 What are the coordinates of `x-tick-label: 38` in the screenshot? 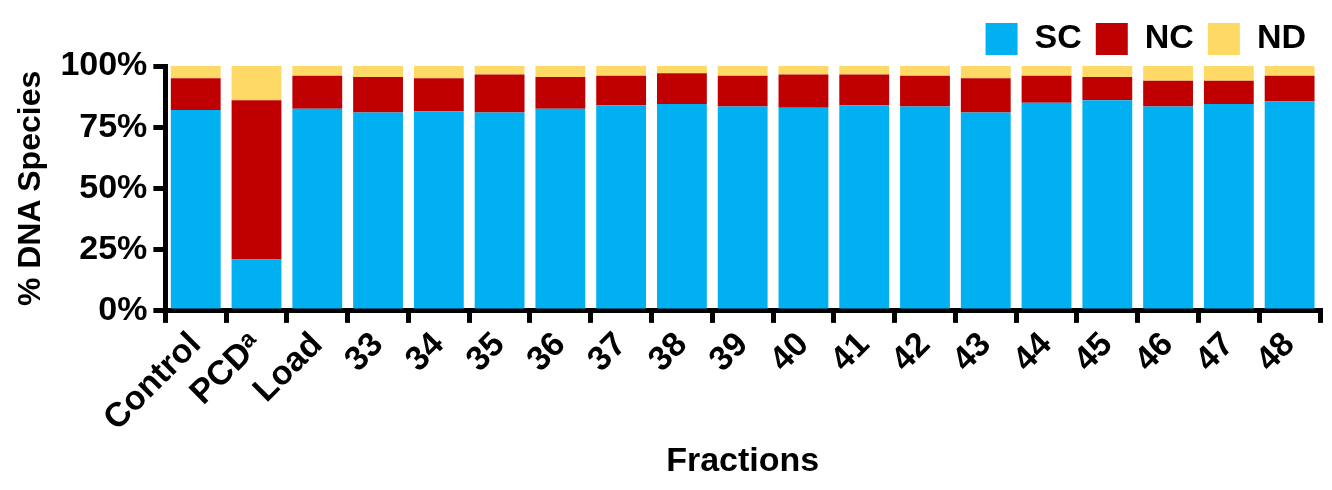 It's located at (666, 351).